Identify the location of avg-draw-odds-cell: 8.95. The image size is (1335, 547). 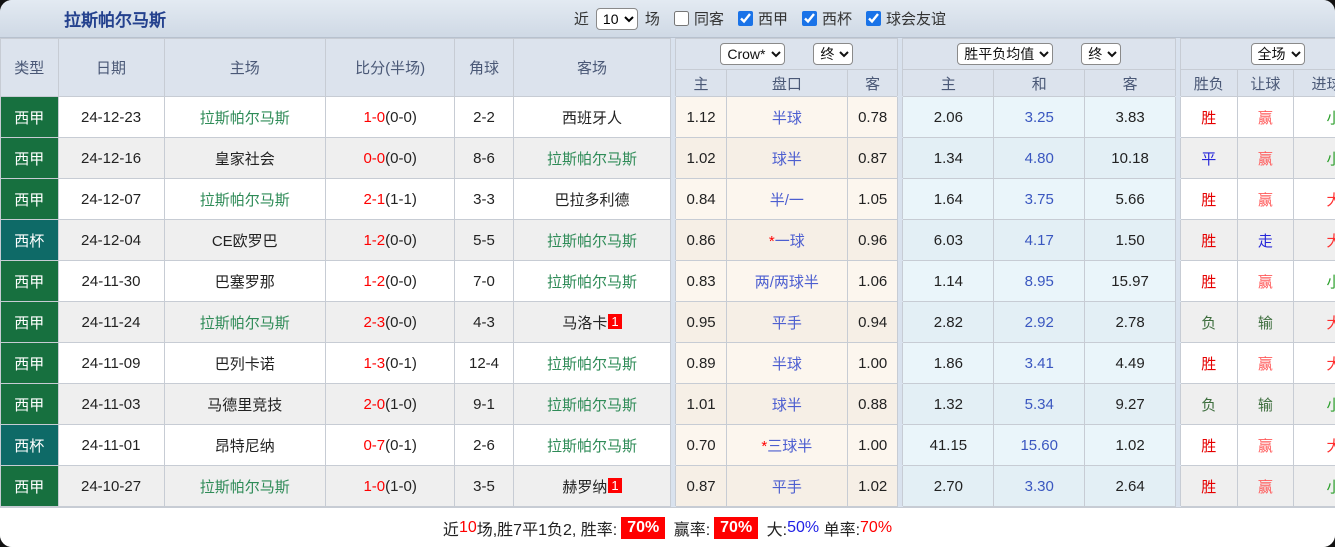
(1039, 281).